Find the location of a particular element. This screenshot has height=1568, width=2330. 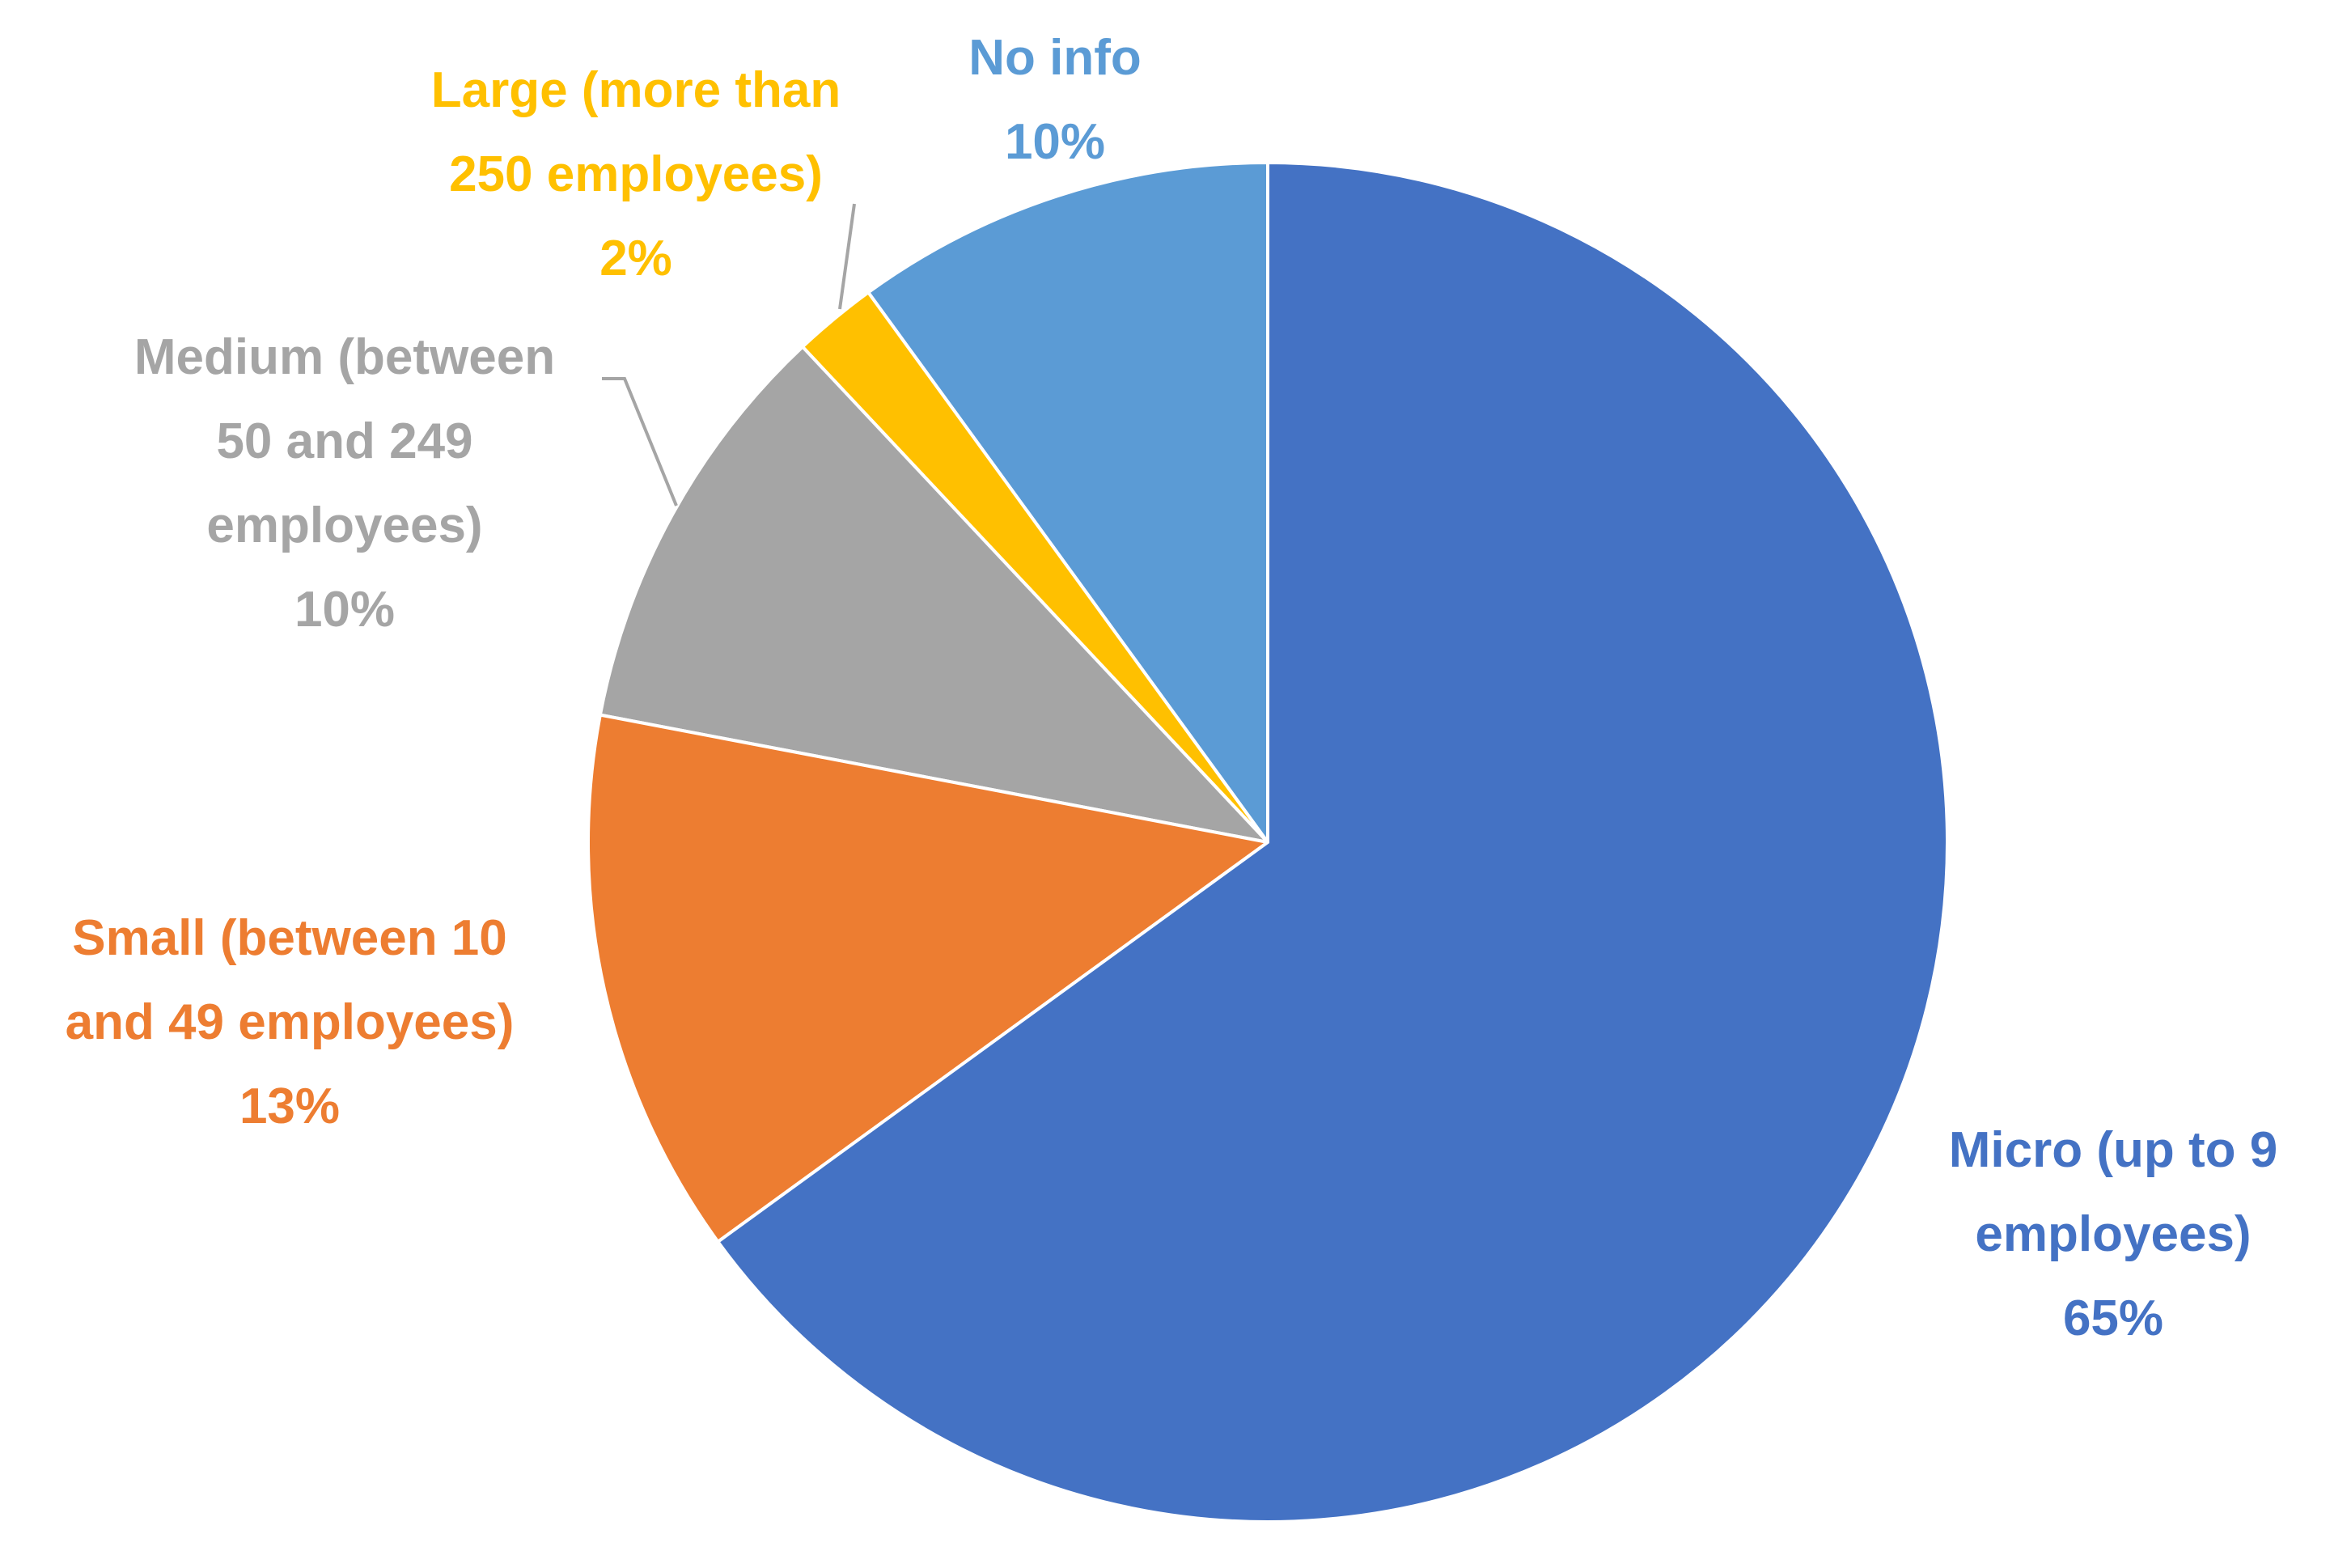

category-label: Micro (up to 9 employees) is located at coordinates (2113, 1192).